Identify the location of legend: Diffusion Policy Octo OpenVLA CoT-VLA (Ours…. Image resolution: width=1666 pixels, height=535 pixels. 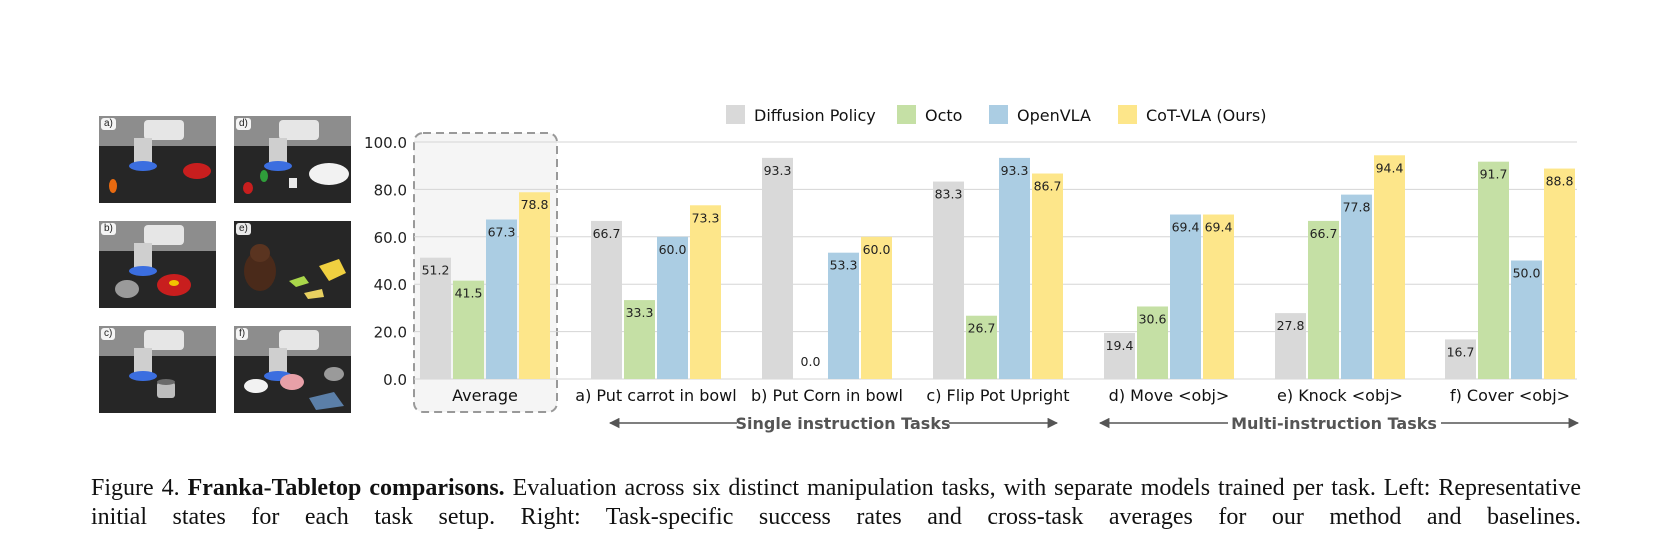
(996, 115).